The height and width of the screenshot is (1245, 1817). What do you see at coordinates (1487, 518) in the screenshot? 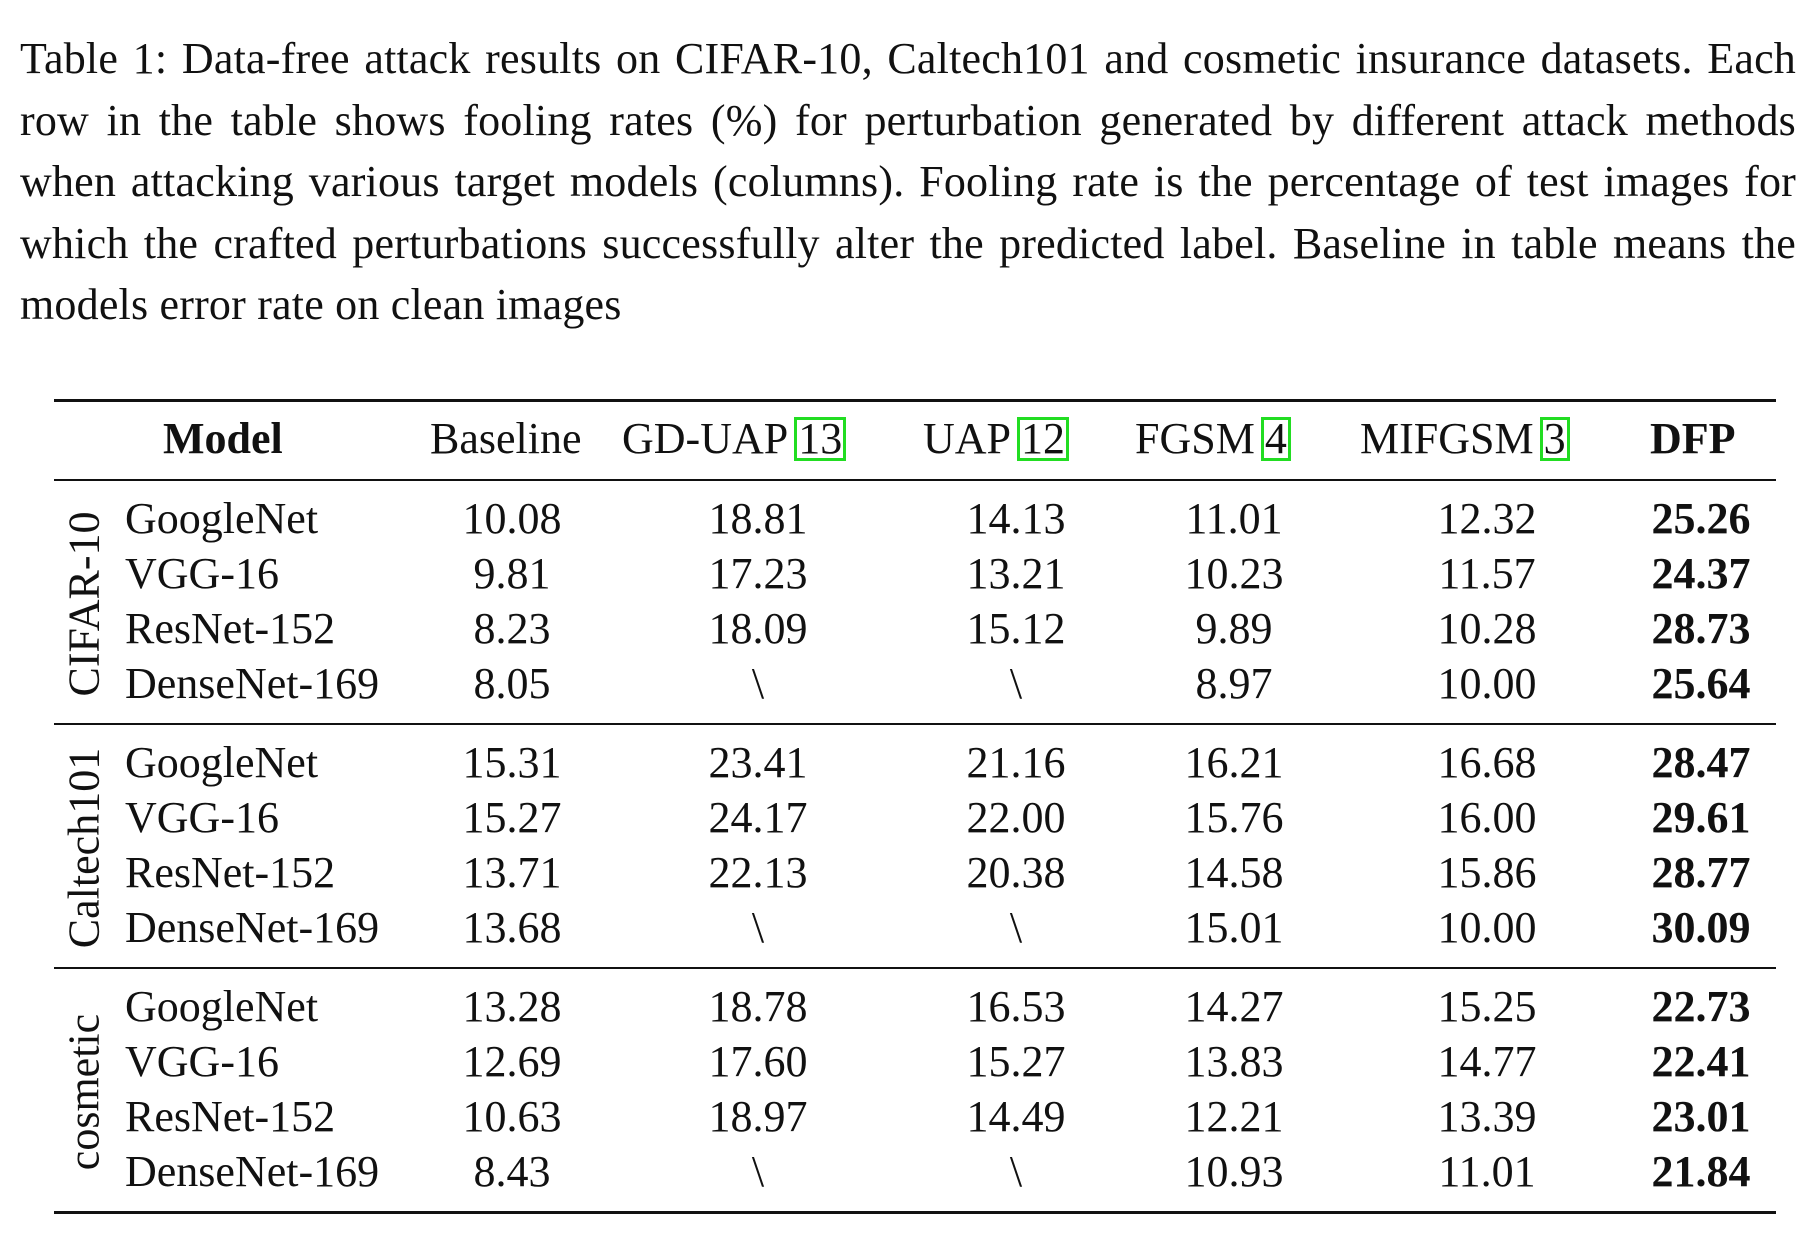
I see `mifgsm-cell: 12.32` at bounding box center [1487, 518].